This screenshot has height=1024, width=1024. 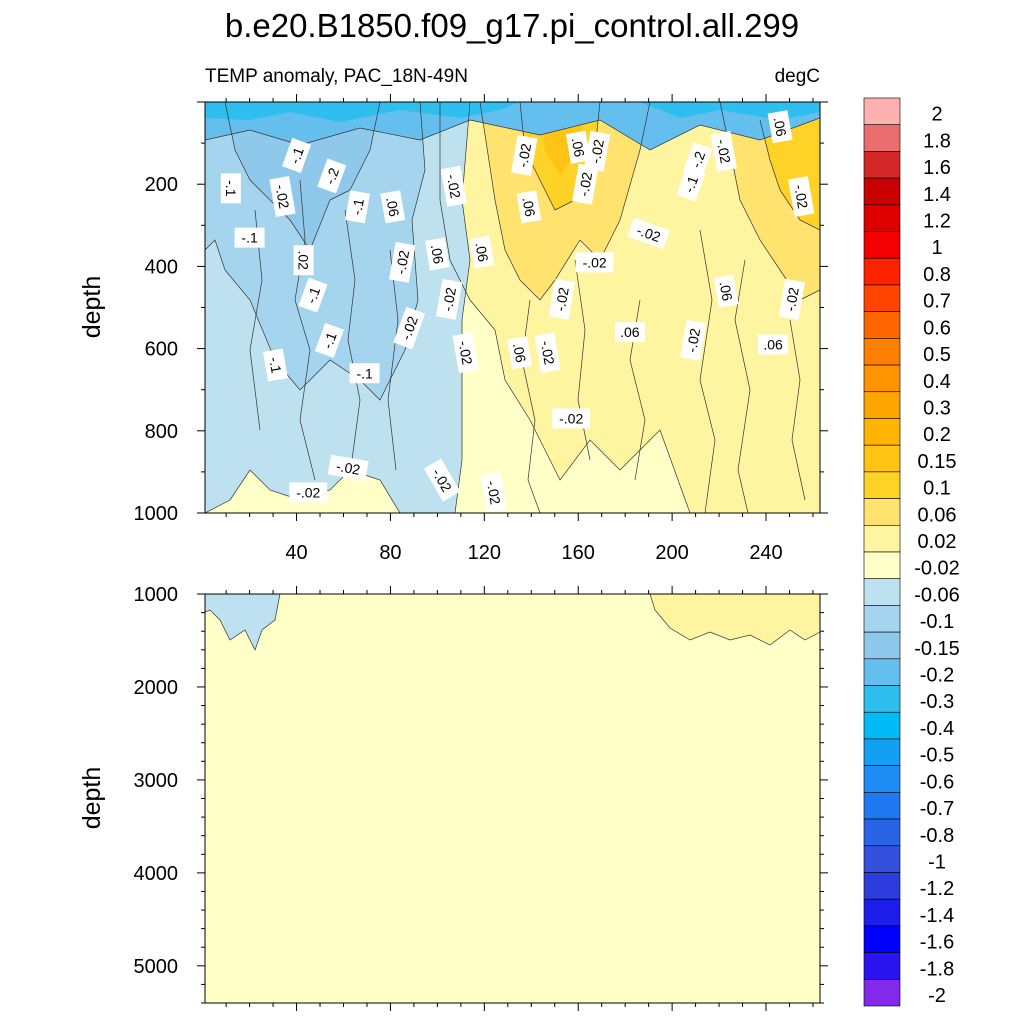 I want to click on colorbar-label: -0.4, so click(x=937, y=729).